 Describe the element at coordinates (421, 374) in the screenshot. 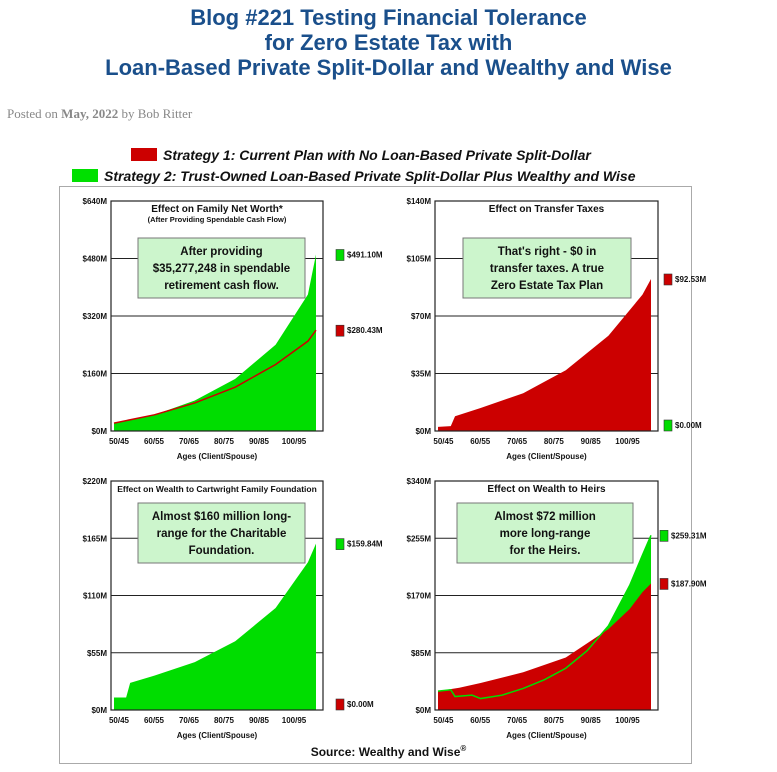

I see `y-tick-label: $35M` at that location.